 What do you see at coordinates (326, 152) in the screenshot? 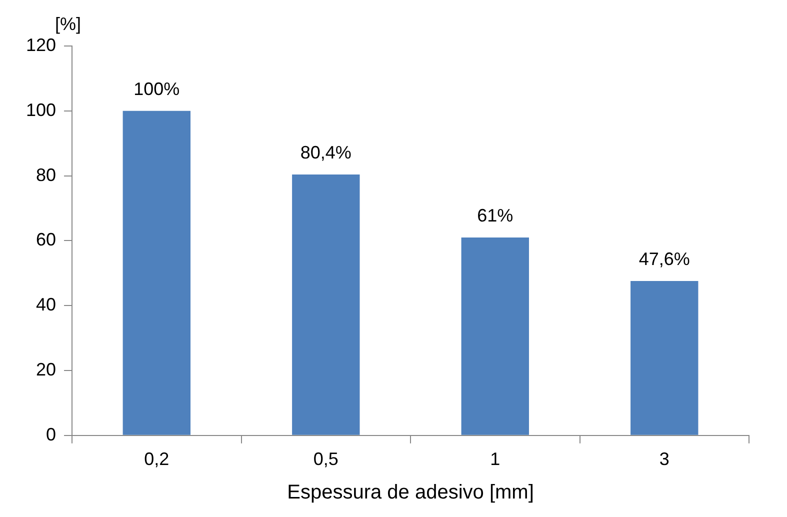
I see `data-label: 80,4%` at bounding box center [326, 152].